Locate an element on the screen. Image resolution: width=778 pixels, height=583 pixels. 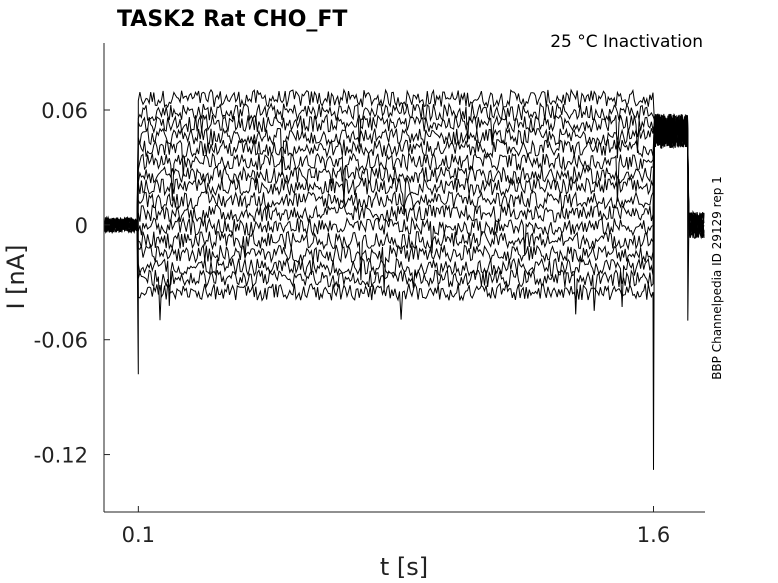
y-axis-label: I [nA] is located at coordinates (16, 276).